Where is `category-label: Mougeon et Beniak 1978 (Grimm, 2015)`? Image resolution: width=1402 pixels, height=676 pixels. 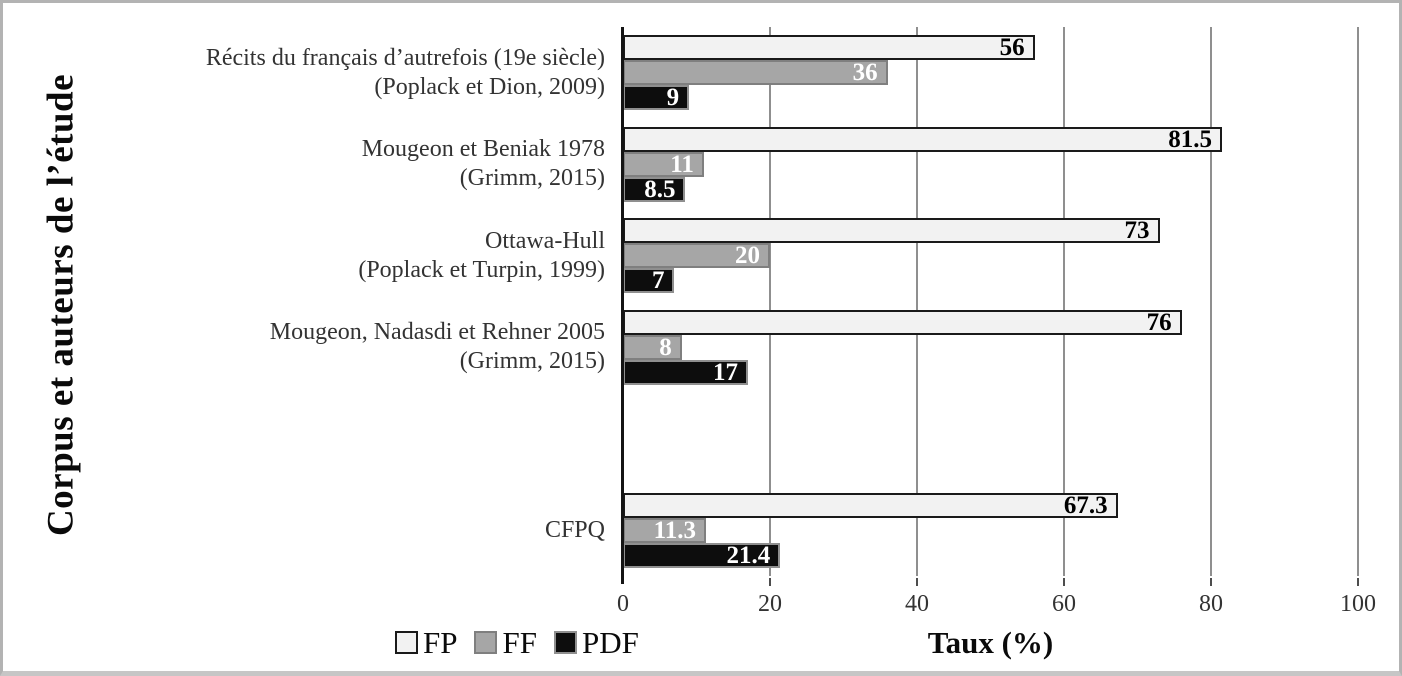 category-label: Mougeon et Beniak 1978 (Grimm, 2015) is located at coordinates (358, 165).